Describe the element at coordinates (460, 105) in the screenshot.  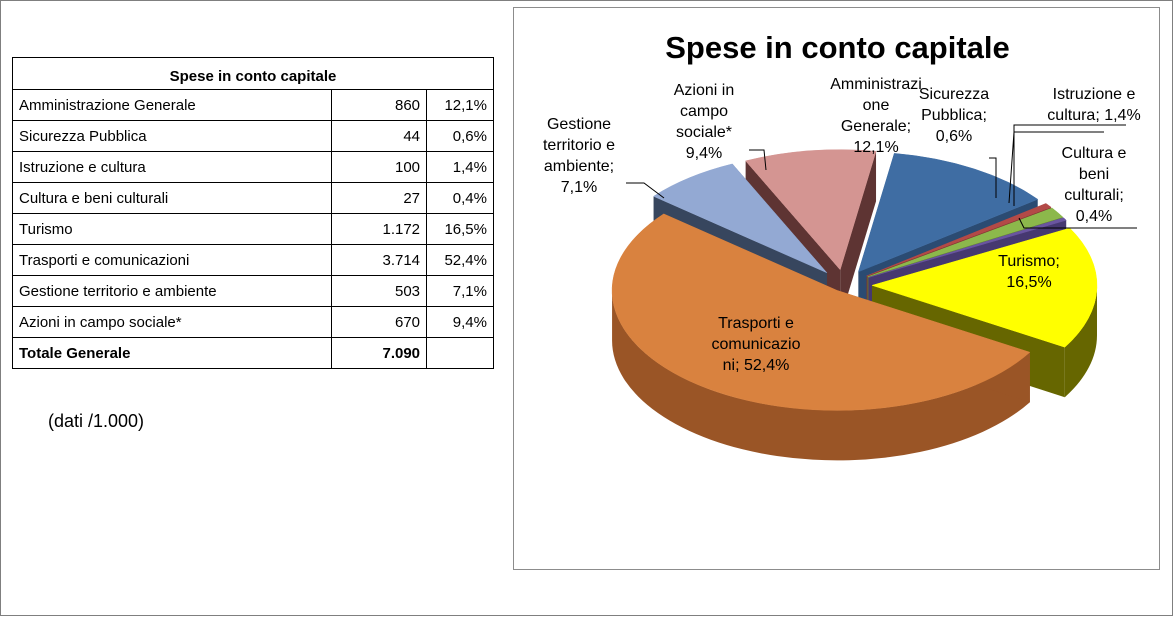
I see `row-percent: 12,1%` at that location.